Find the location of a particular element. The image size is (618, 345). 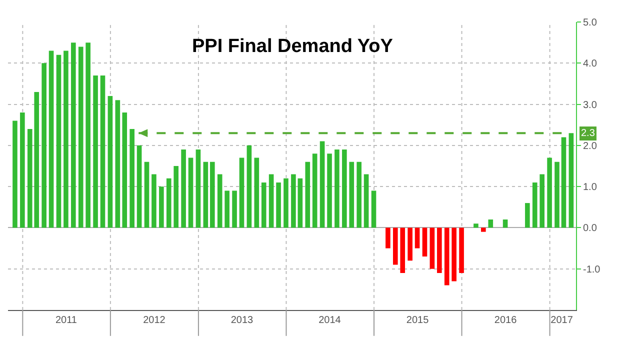

y-tick-label: 4.0 is located at coordinates (590, 64).